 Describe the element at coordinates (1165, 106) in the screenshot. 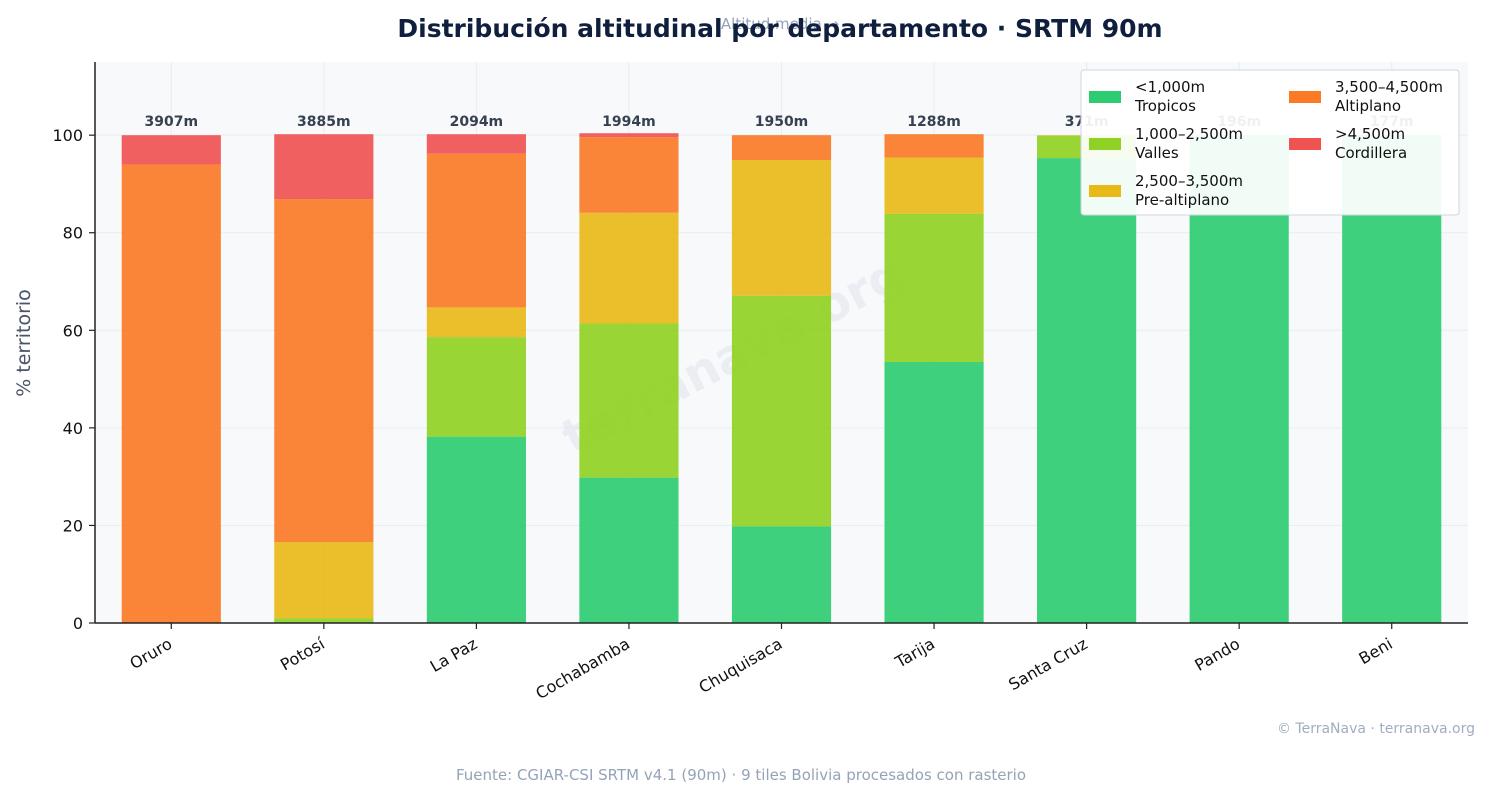

I see `legend-sublabel: Tropicos` at that location.